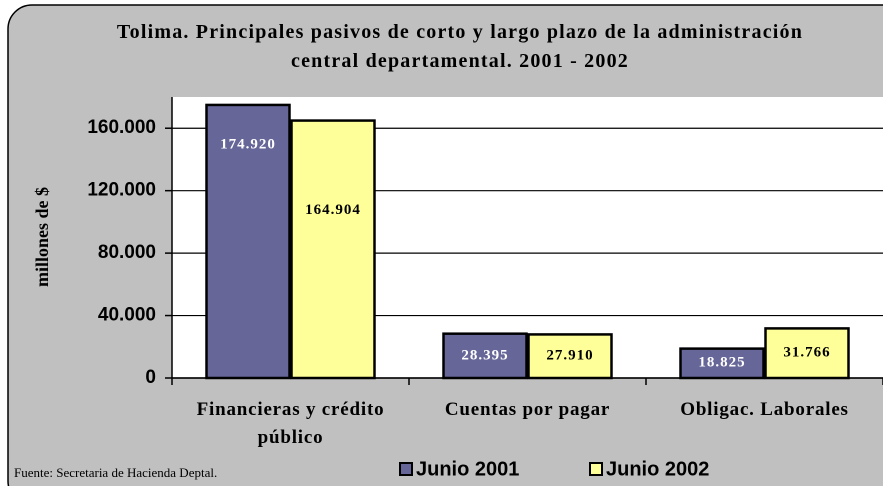  I want to click on value-label: 18.825, so click(721, 363).